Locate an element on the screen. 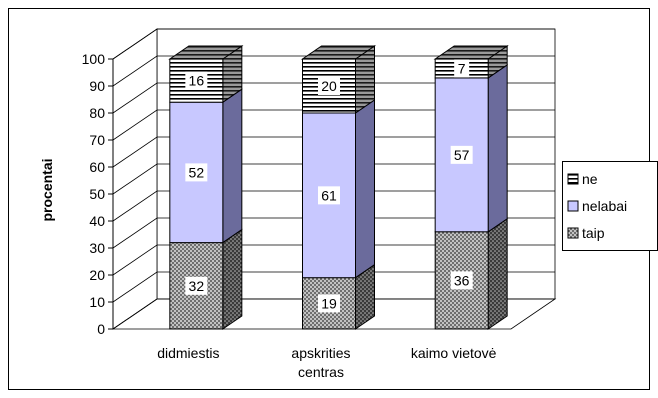 The height and width of the screenshot is (398, 658). x-tick-label: didmiestis is located at coordinates (188, 353).